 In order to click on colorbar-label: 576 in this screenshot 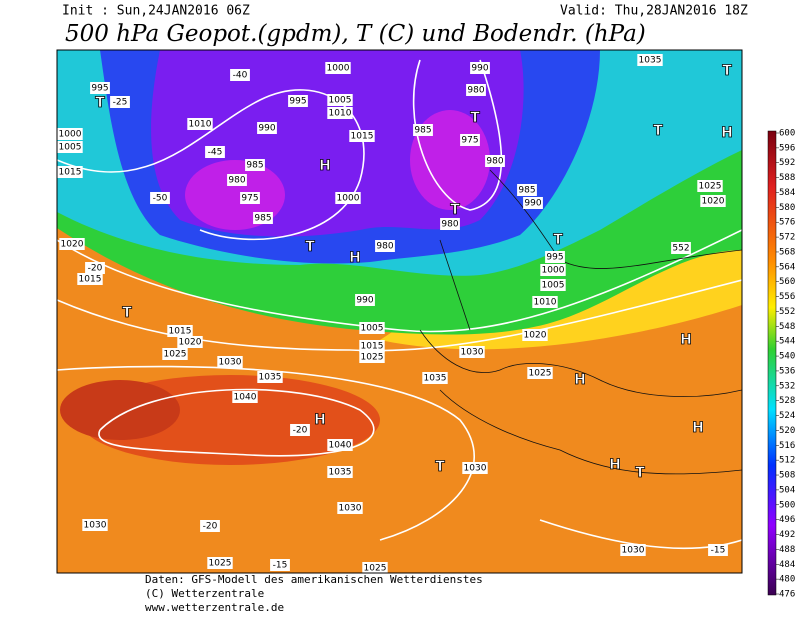, I will do `click(787, 223)`.